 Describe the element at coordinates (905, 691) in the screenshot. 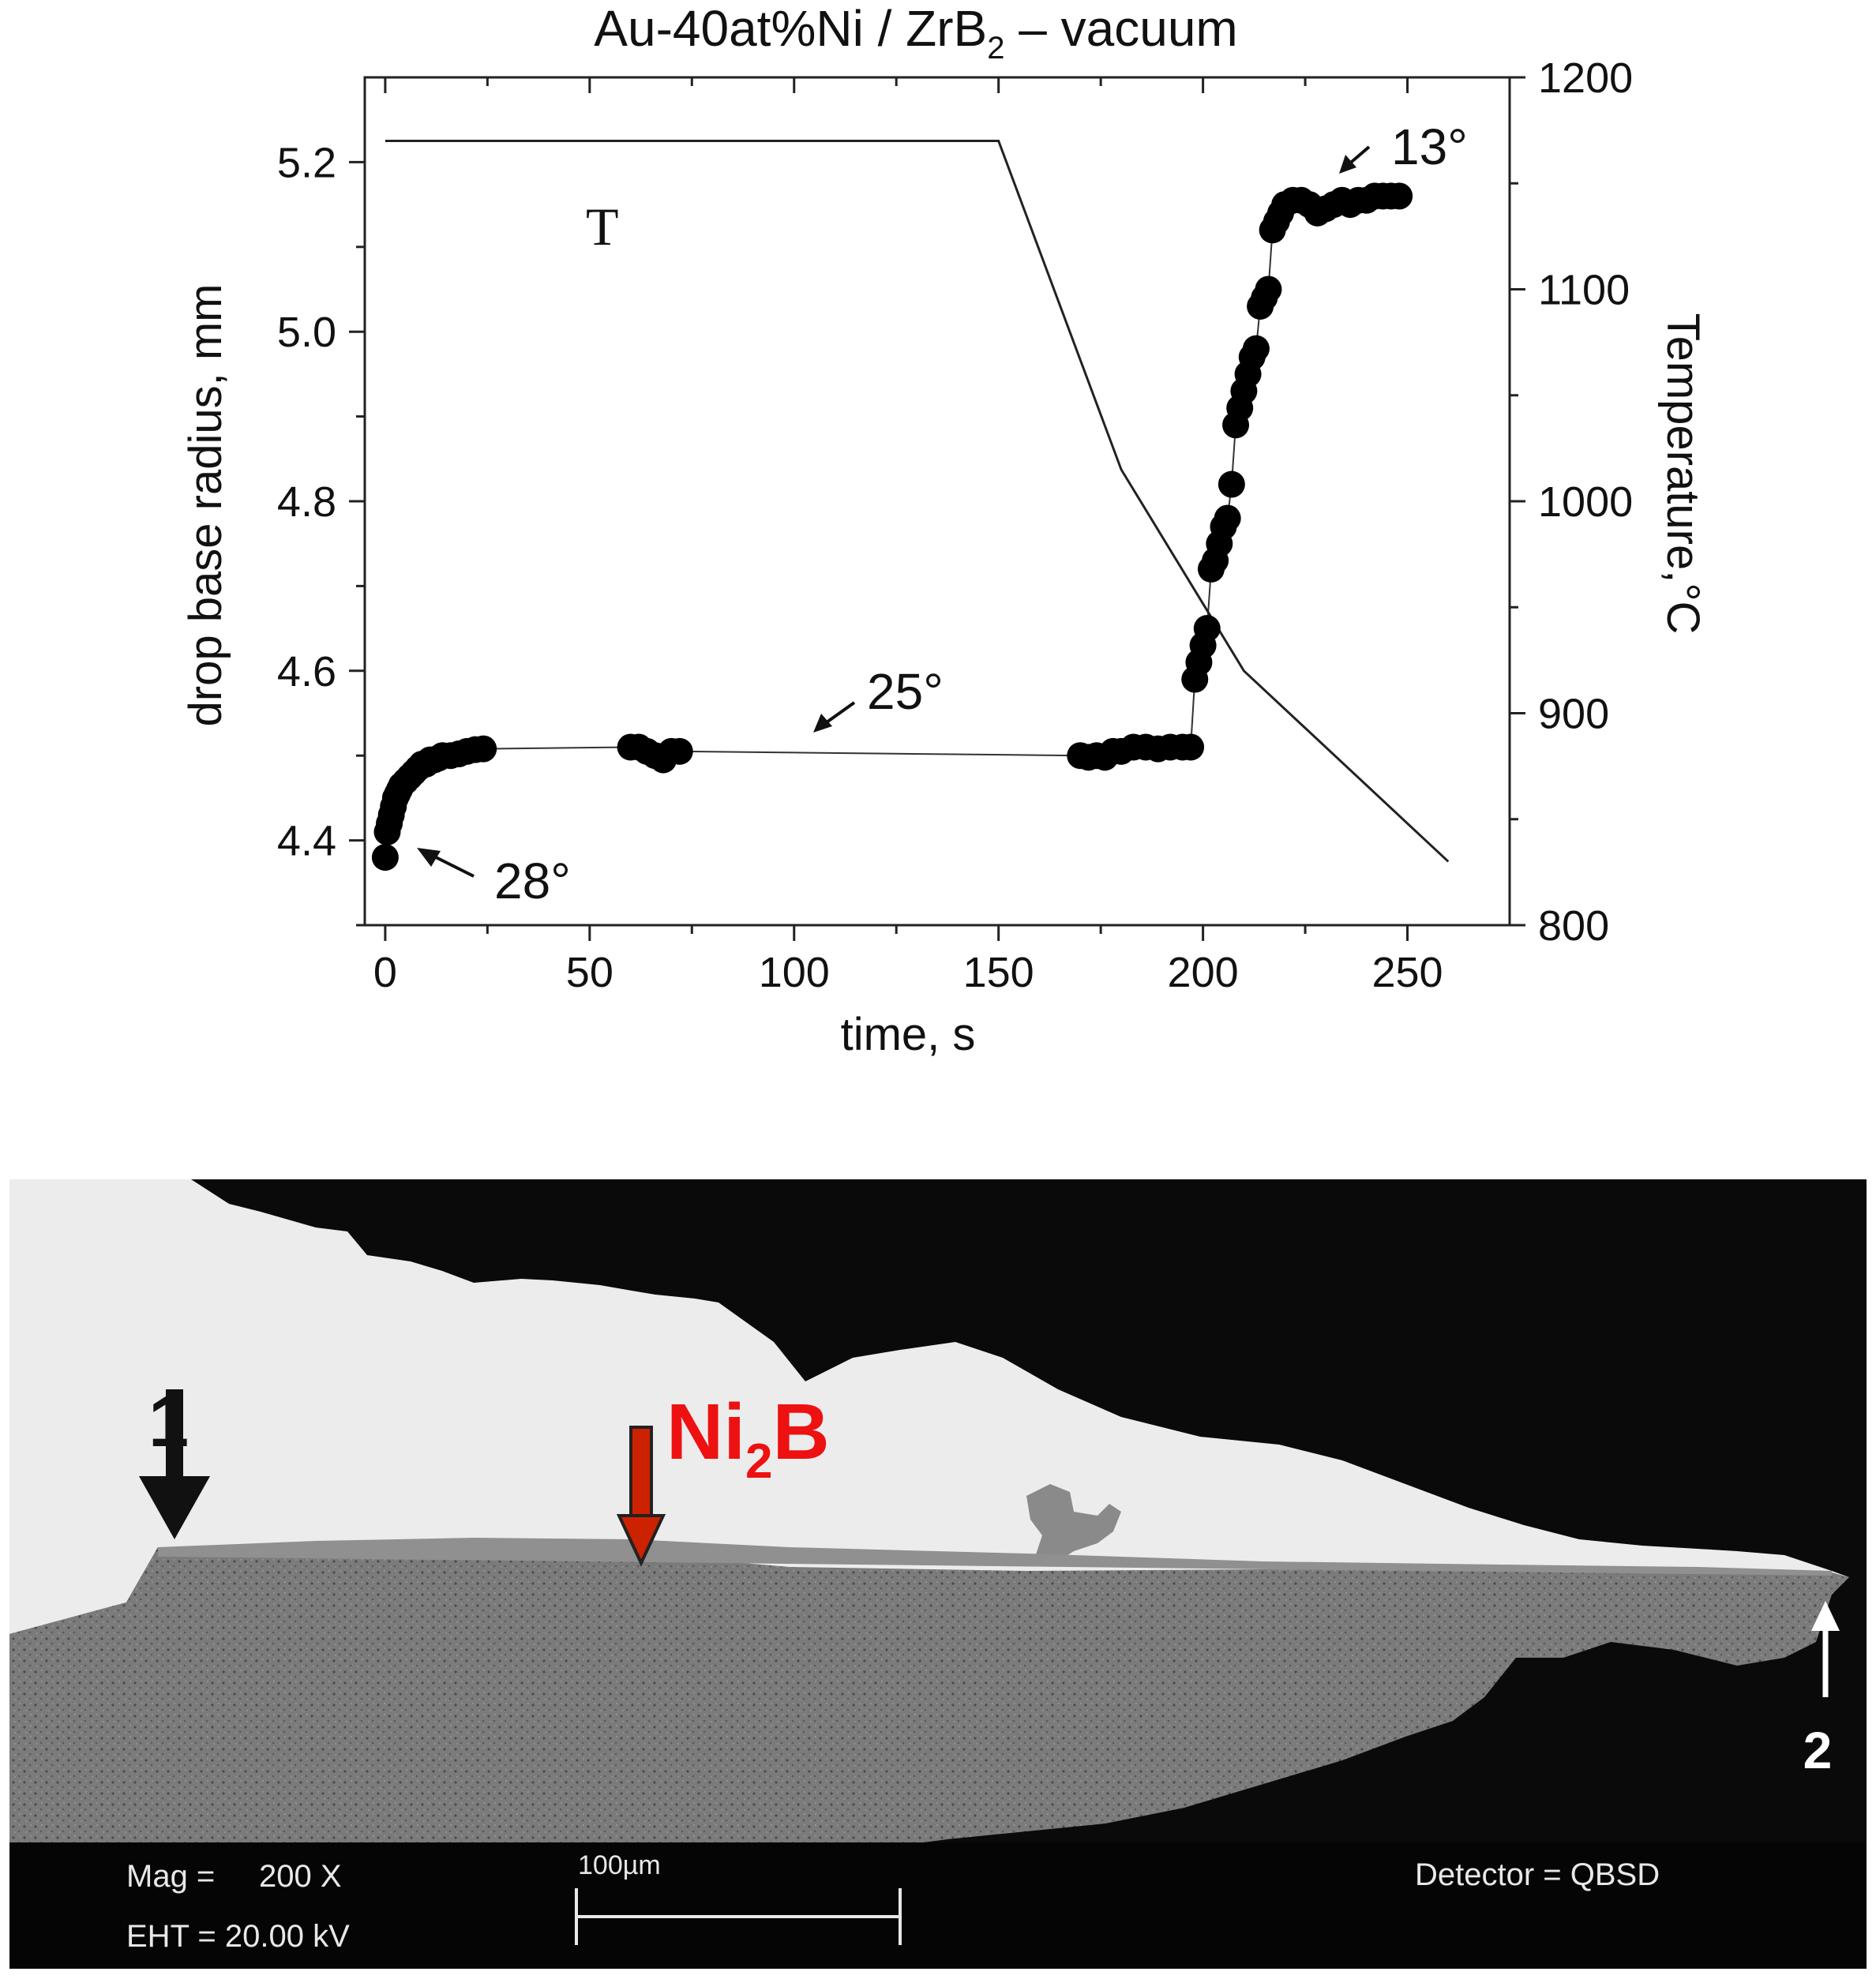

I see `svg-text: 25°` at that location.